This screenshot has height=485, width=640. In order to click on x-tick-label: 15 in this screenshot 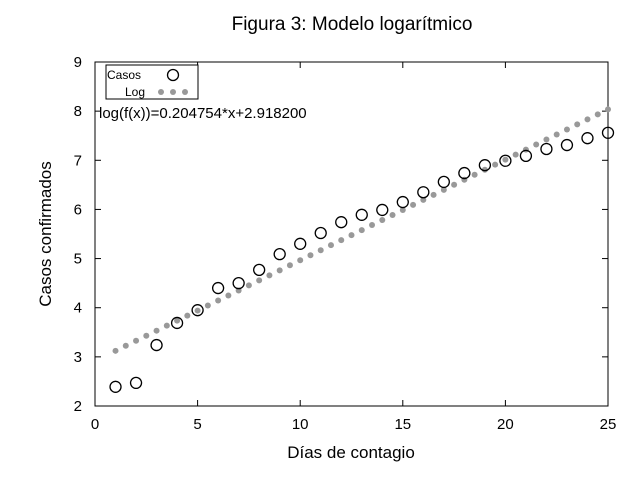, I will do `click(402, 424)`.